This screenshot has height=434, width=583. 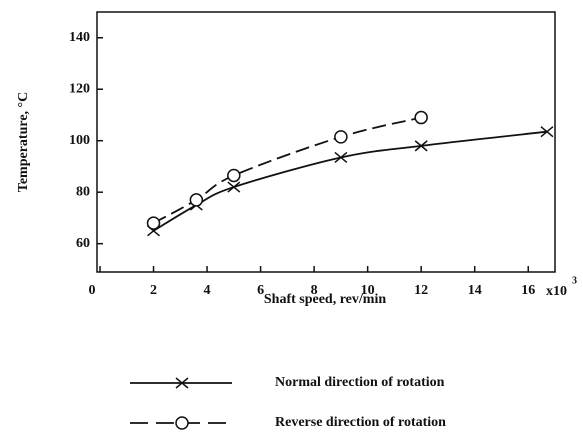 I want to click on y-tick-label: 140, so click(x=79, y=37).